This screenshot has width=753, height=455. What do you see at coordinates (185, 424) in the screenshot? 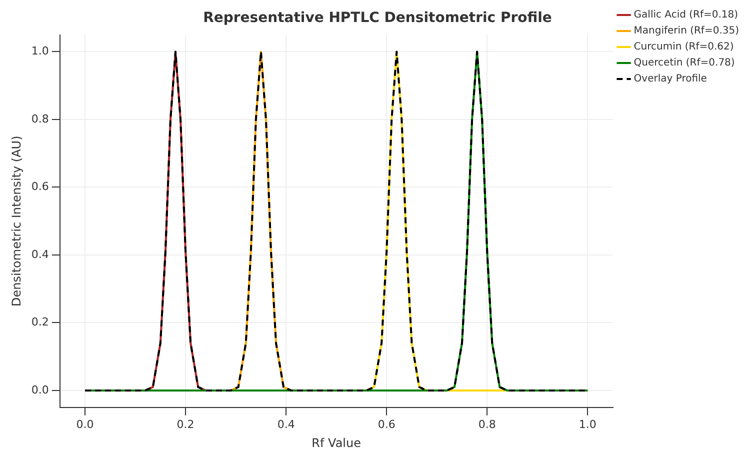
I see `x-tick-label: 0.2` at bounding box center [185, 424].